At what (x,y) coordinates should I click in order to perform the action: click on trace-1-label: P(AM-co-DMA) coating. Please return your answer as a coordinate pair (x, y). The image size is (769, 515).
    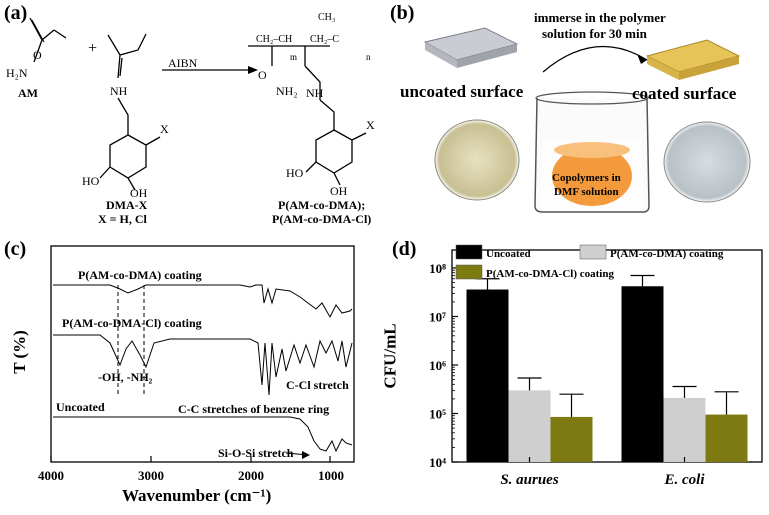
    Looking at the image, I should click on (140, 275).